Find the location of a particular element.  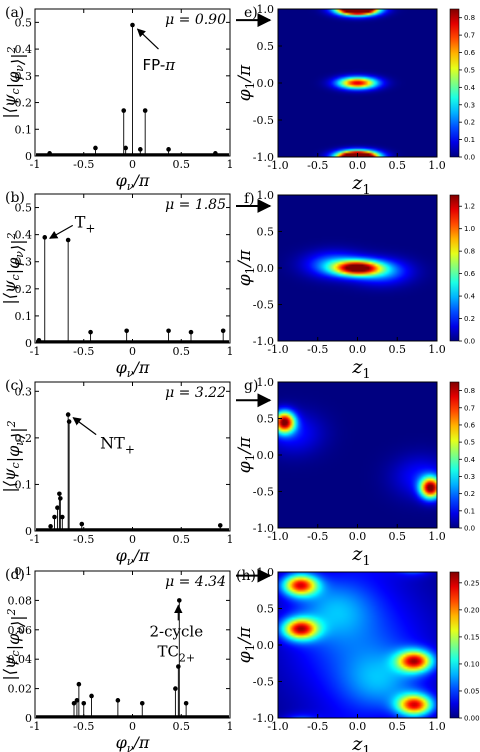

colorbar-tick-label: 0.25 is located at coordinates (472, 583).